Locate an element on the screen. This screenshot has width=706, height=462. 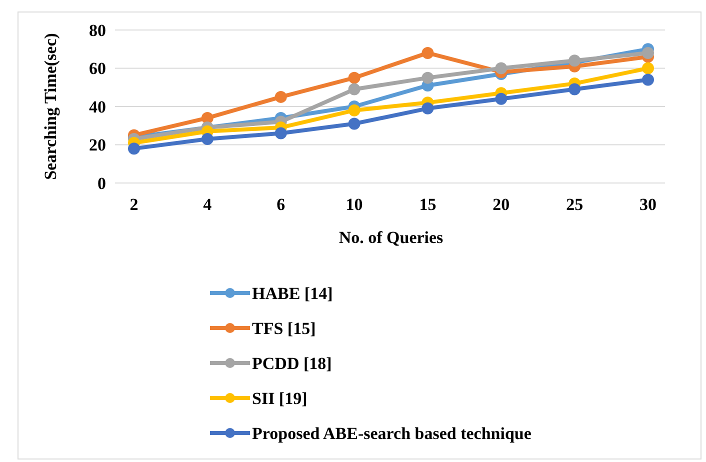
x-axis-title: No. of Queries is located at coordinates (391, 237).